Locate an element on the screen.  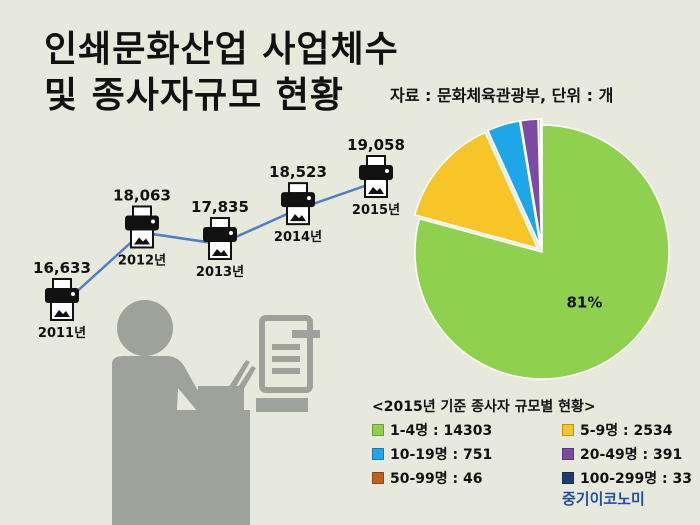
line-x-label-5: 2015년 is located at coordinates (376, 210).